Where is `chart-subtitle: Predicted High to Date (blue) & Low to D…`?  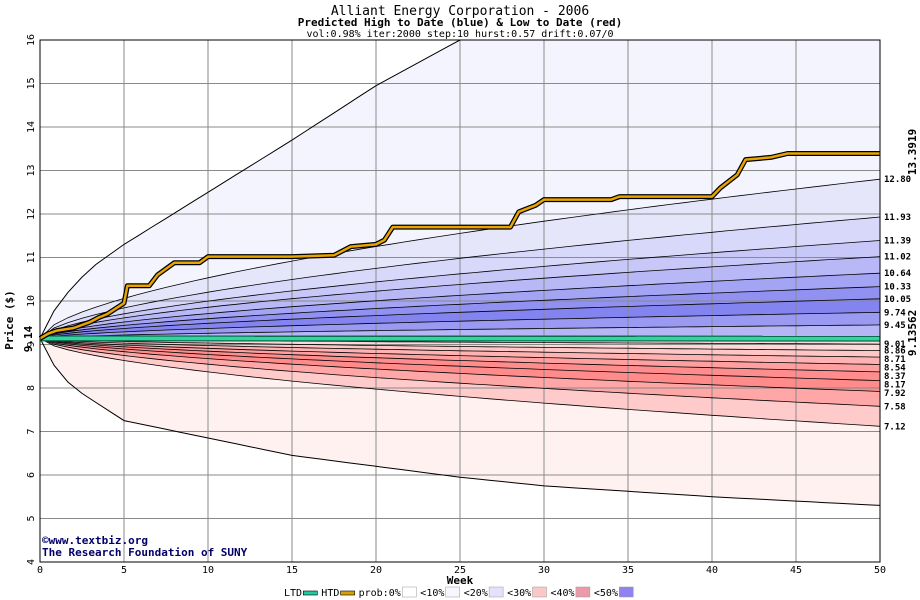 chart-subtitle: Predicted High to Date (blue) & Low to D… is located at coordinates (460, 22).